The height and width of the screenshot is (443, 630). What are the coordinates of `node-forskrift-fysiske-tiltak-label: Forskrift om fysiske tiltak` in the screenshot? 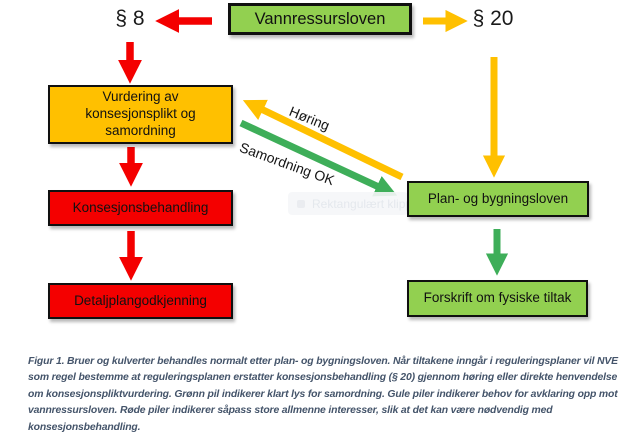 It's located at (497, 298).